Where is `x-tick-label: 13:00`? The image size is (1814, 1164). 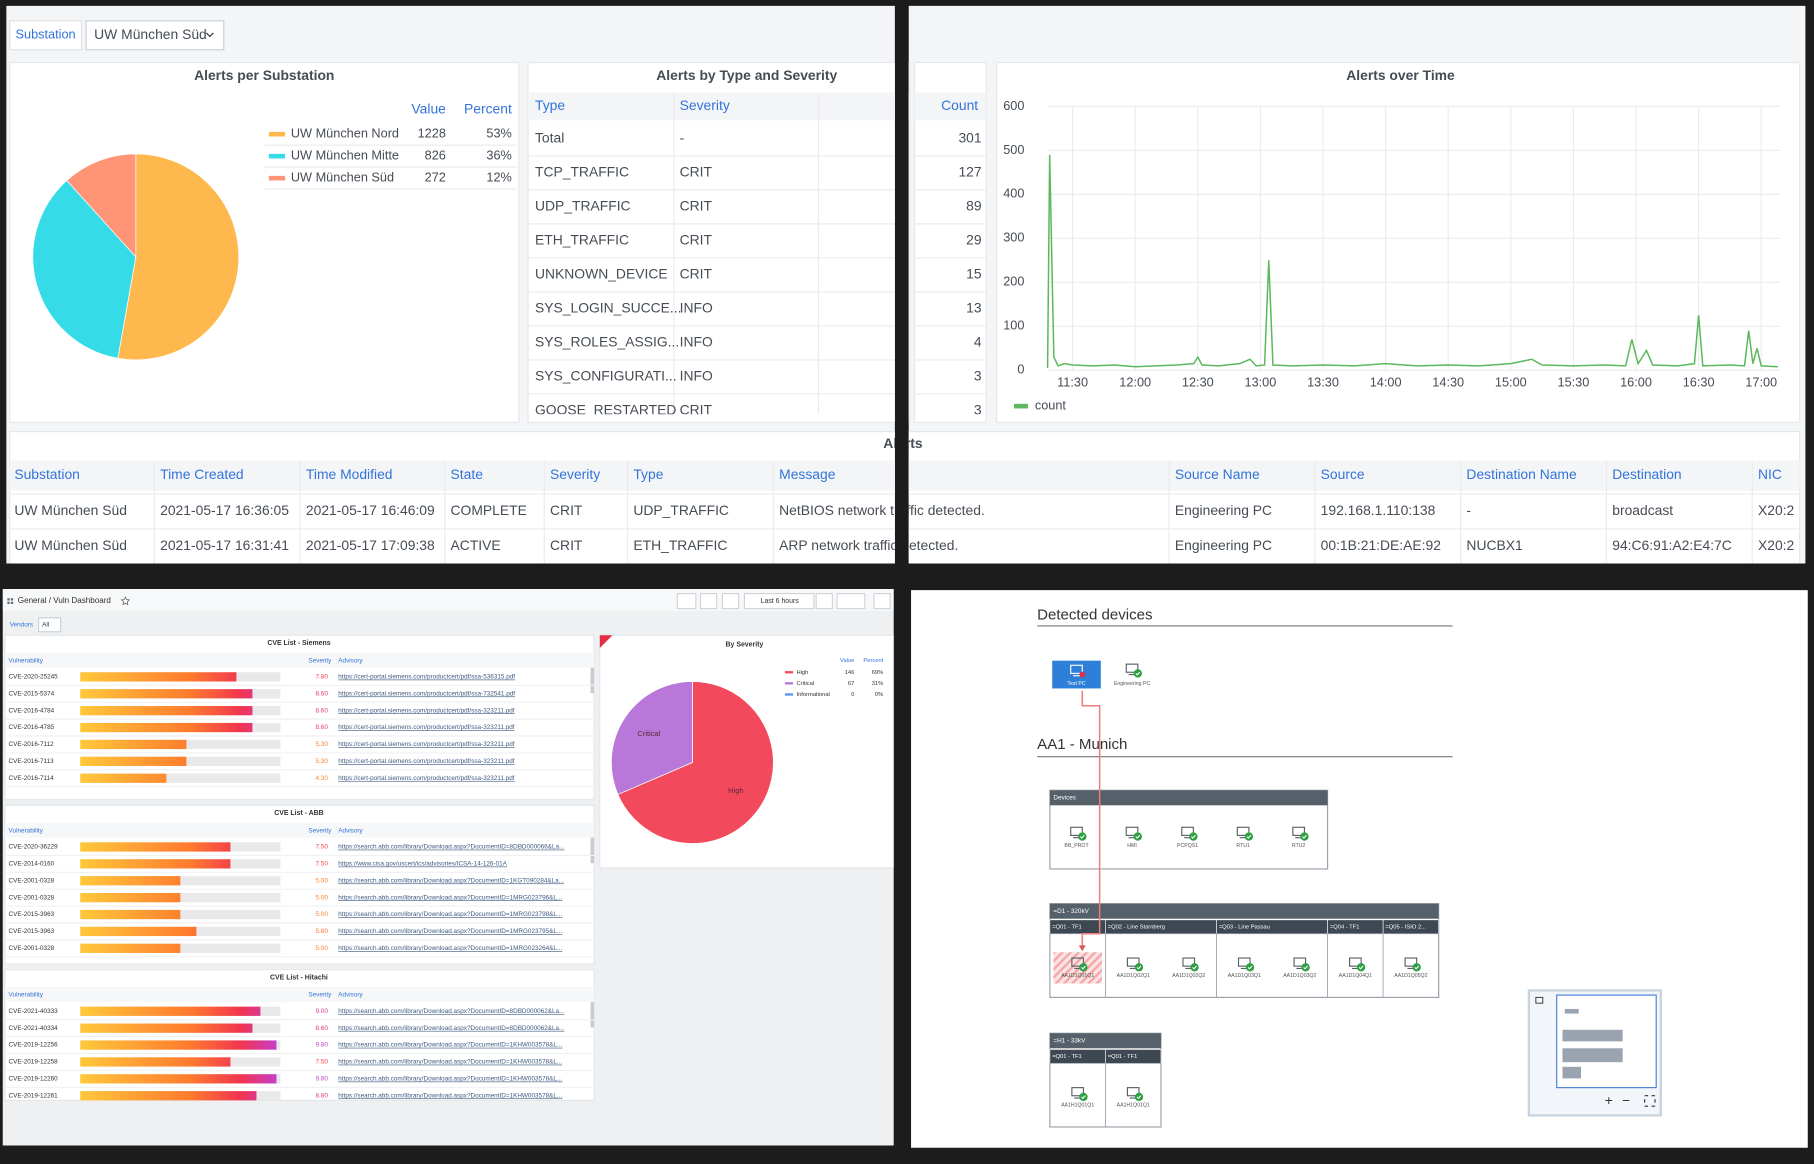
x-tick-label: 13:00 is located at coordinates (1261, 381).